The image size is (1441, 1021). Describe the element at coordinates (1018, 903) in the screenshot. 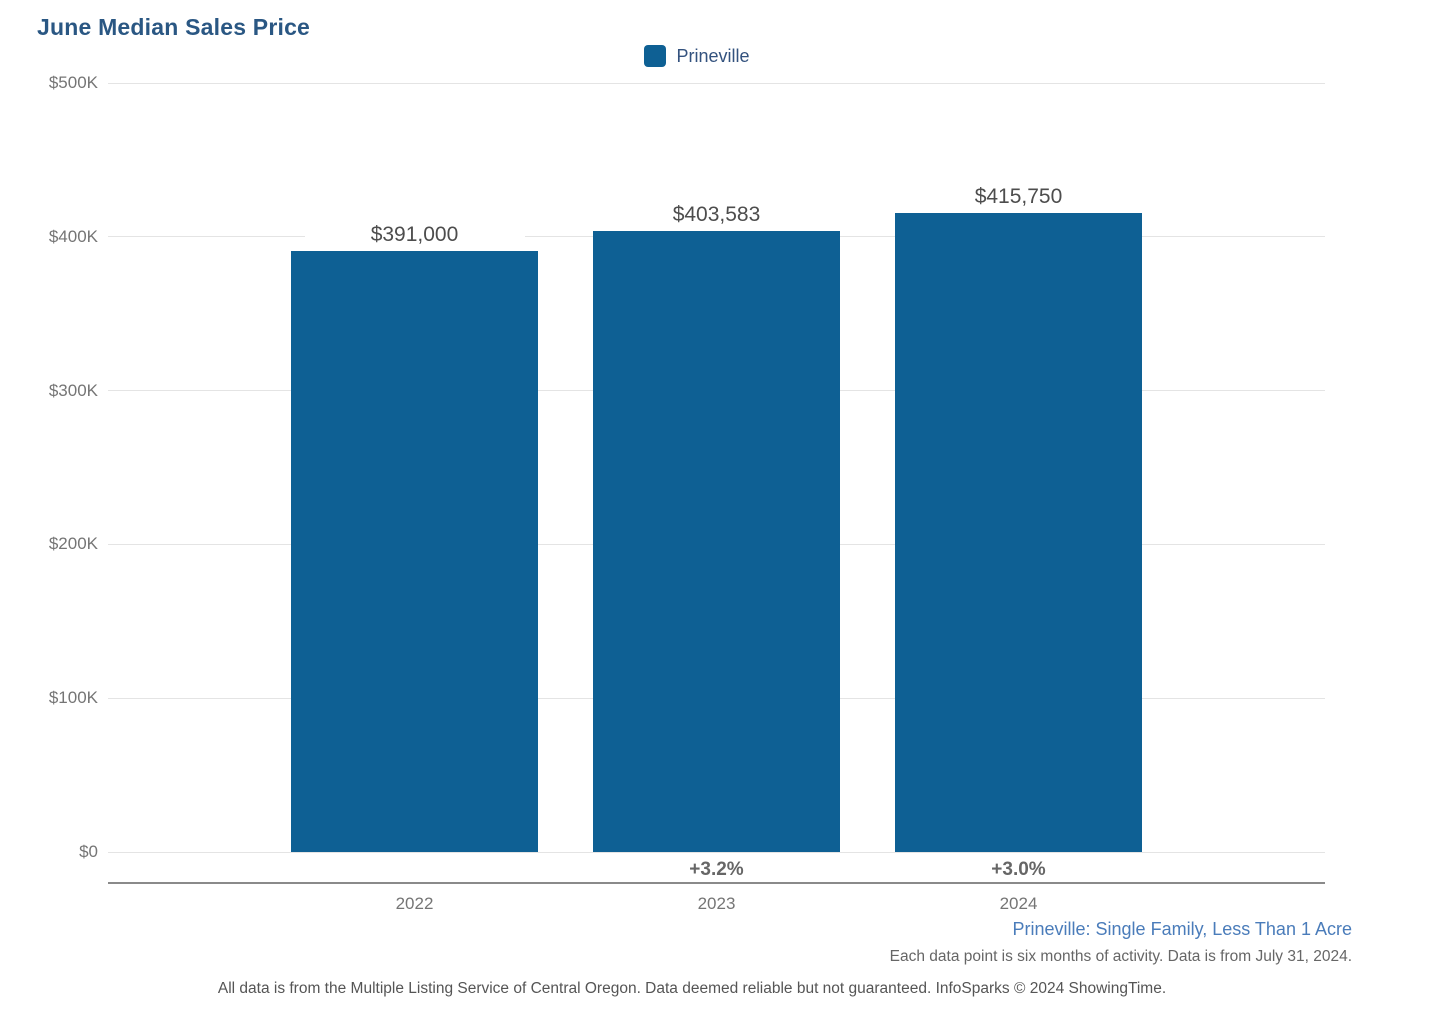

I see `x-axis-tick-label-2024: 2024` at that location.